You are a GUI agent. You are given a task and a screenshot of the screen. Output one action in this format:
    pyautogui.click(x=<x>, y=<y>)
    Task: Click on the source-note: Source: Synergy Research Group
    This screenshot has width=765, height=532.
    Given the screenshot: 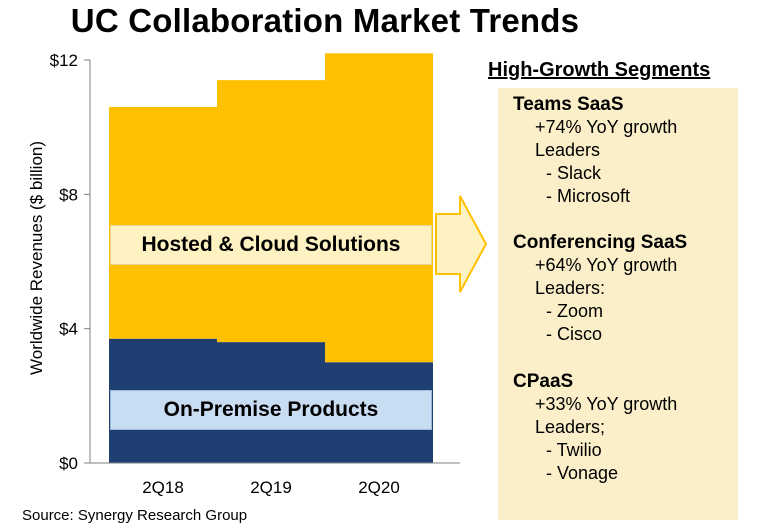 What is the action you would take?
    pyautogui.click(x=135, y=515)
    